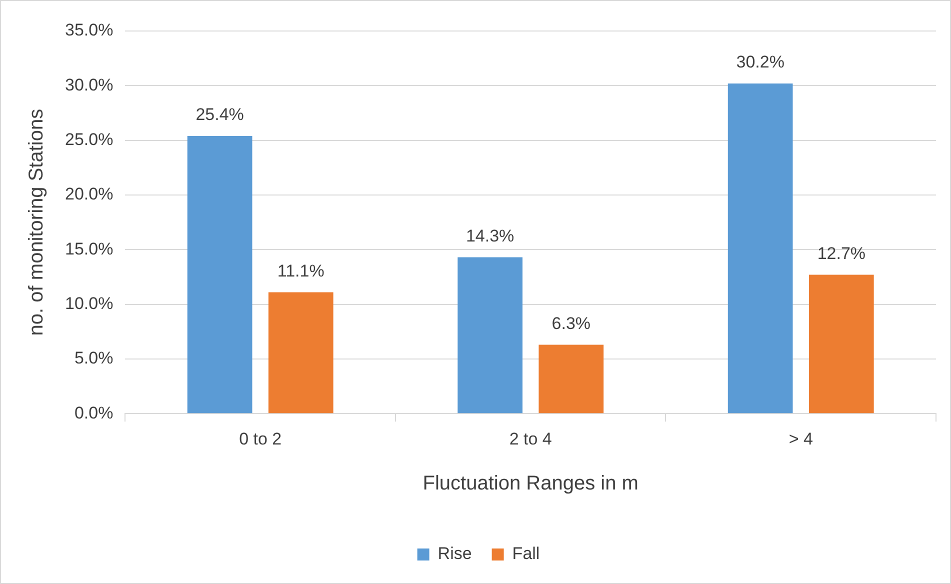 This screenshot has height=584, width=951. Describe the element at coordinates (89, 30) in the screenshot. I see `y-tick-label: 35.0%` at that location.